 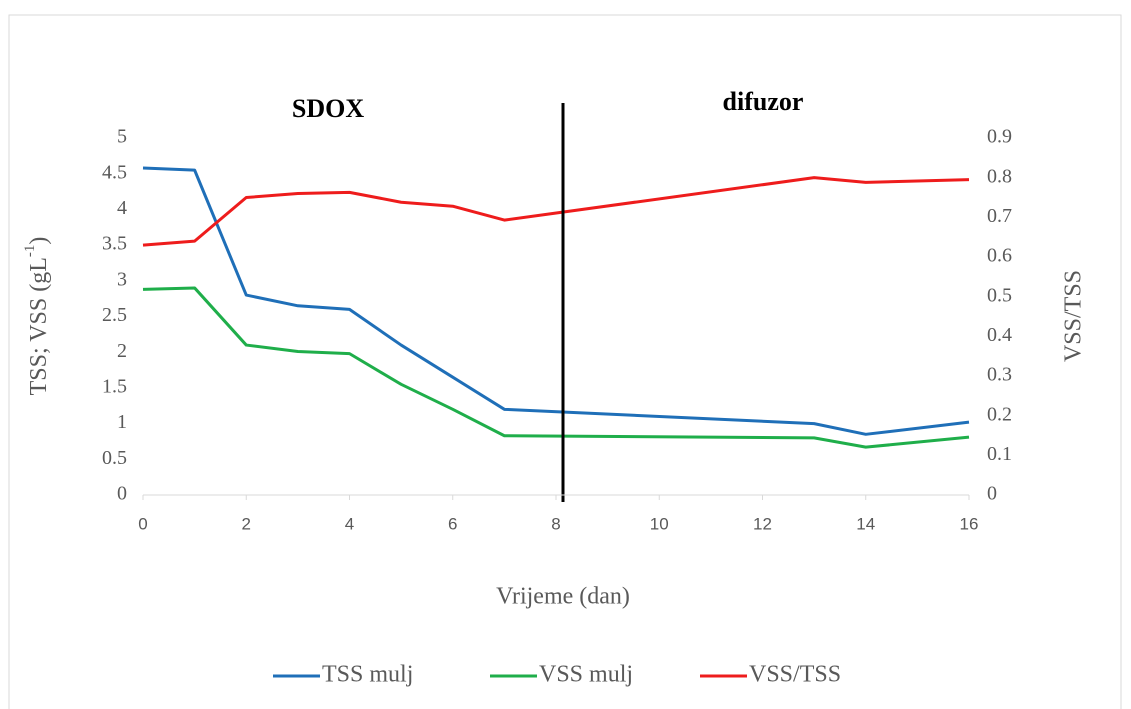 I want to click on legend-label: VSS/TSS, so click(x=795, y=675).